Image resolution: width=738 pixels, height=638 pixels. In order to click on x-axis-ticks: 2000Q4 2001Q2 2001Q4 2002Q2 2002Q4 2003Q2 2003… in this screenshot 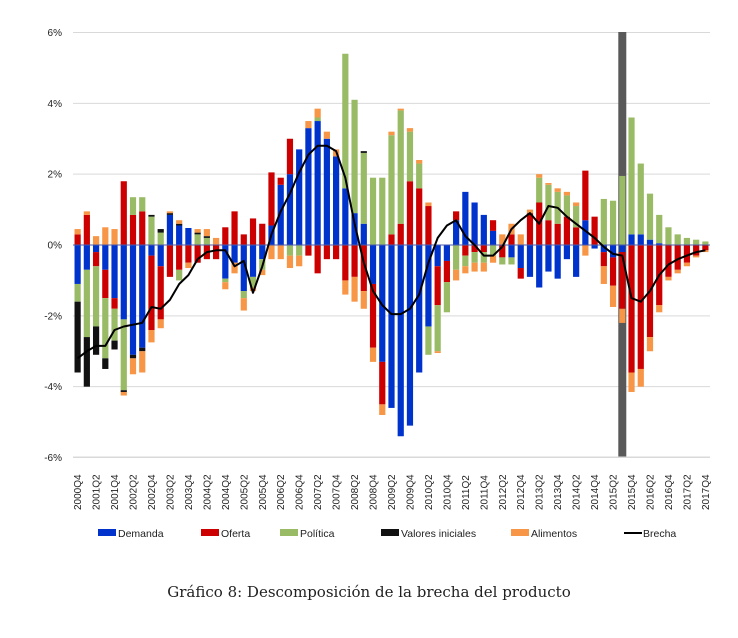, I will do `click(392, 483)`.